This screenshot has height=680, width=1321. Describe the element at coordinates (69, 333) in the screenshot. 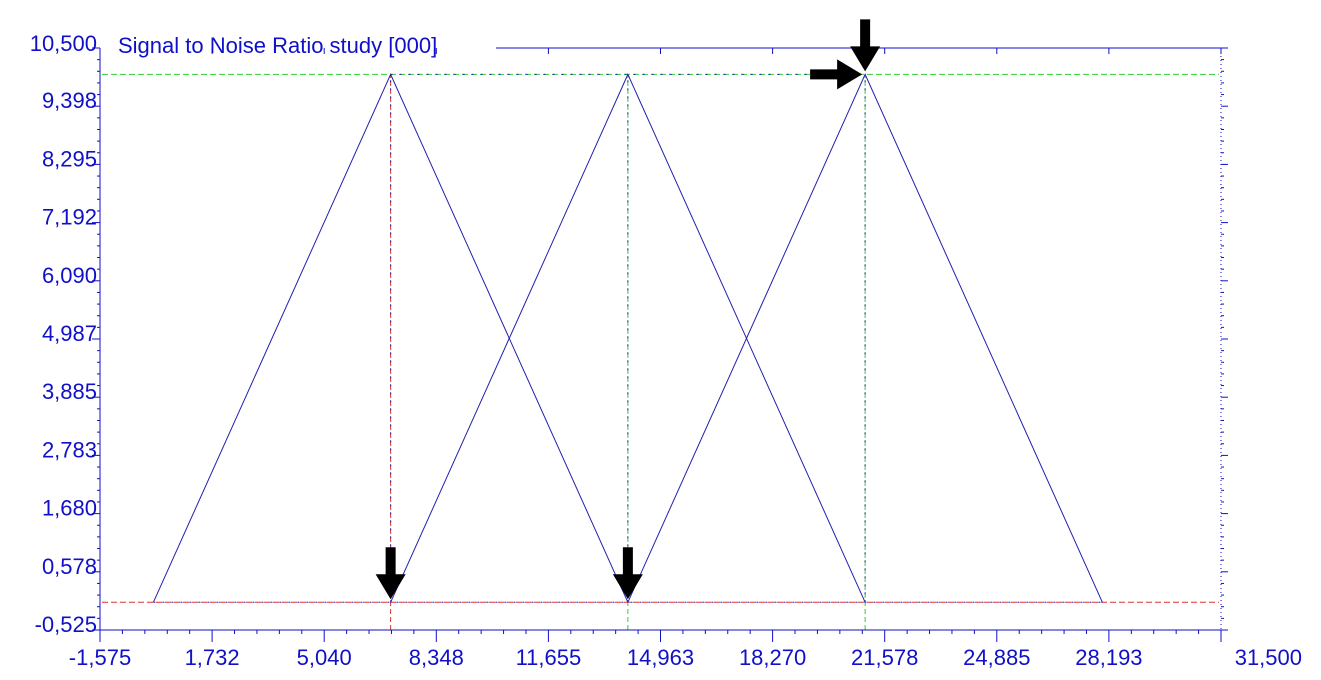

I see `y-tick-label: 4,987` at that location.